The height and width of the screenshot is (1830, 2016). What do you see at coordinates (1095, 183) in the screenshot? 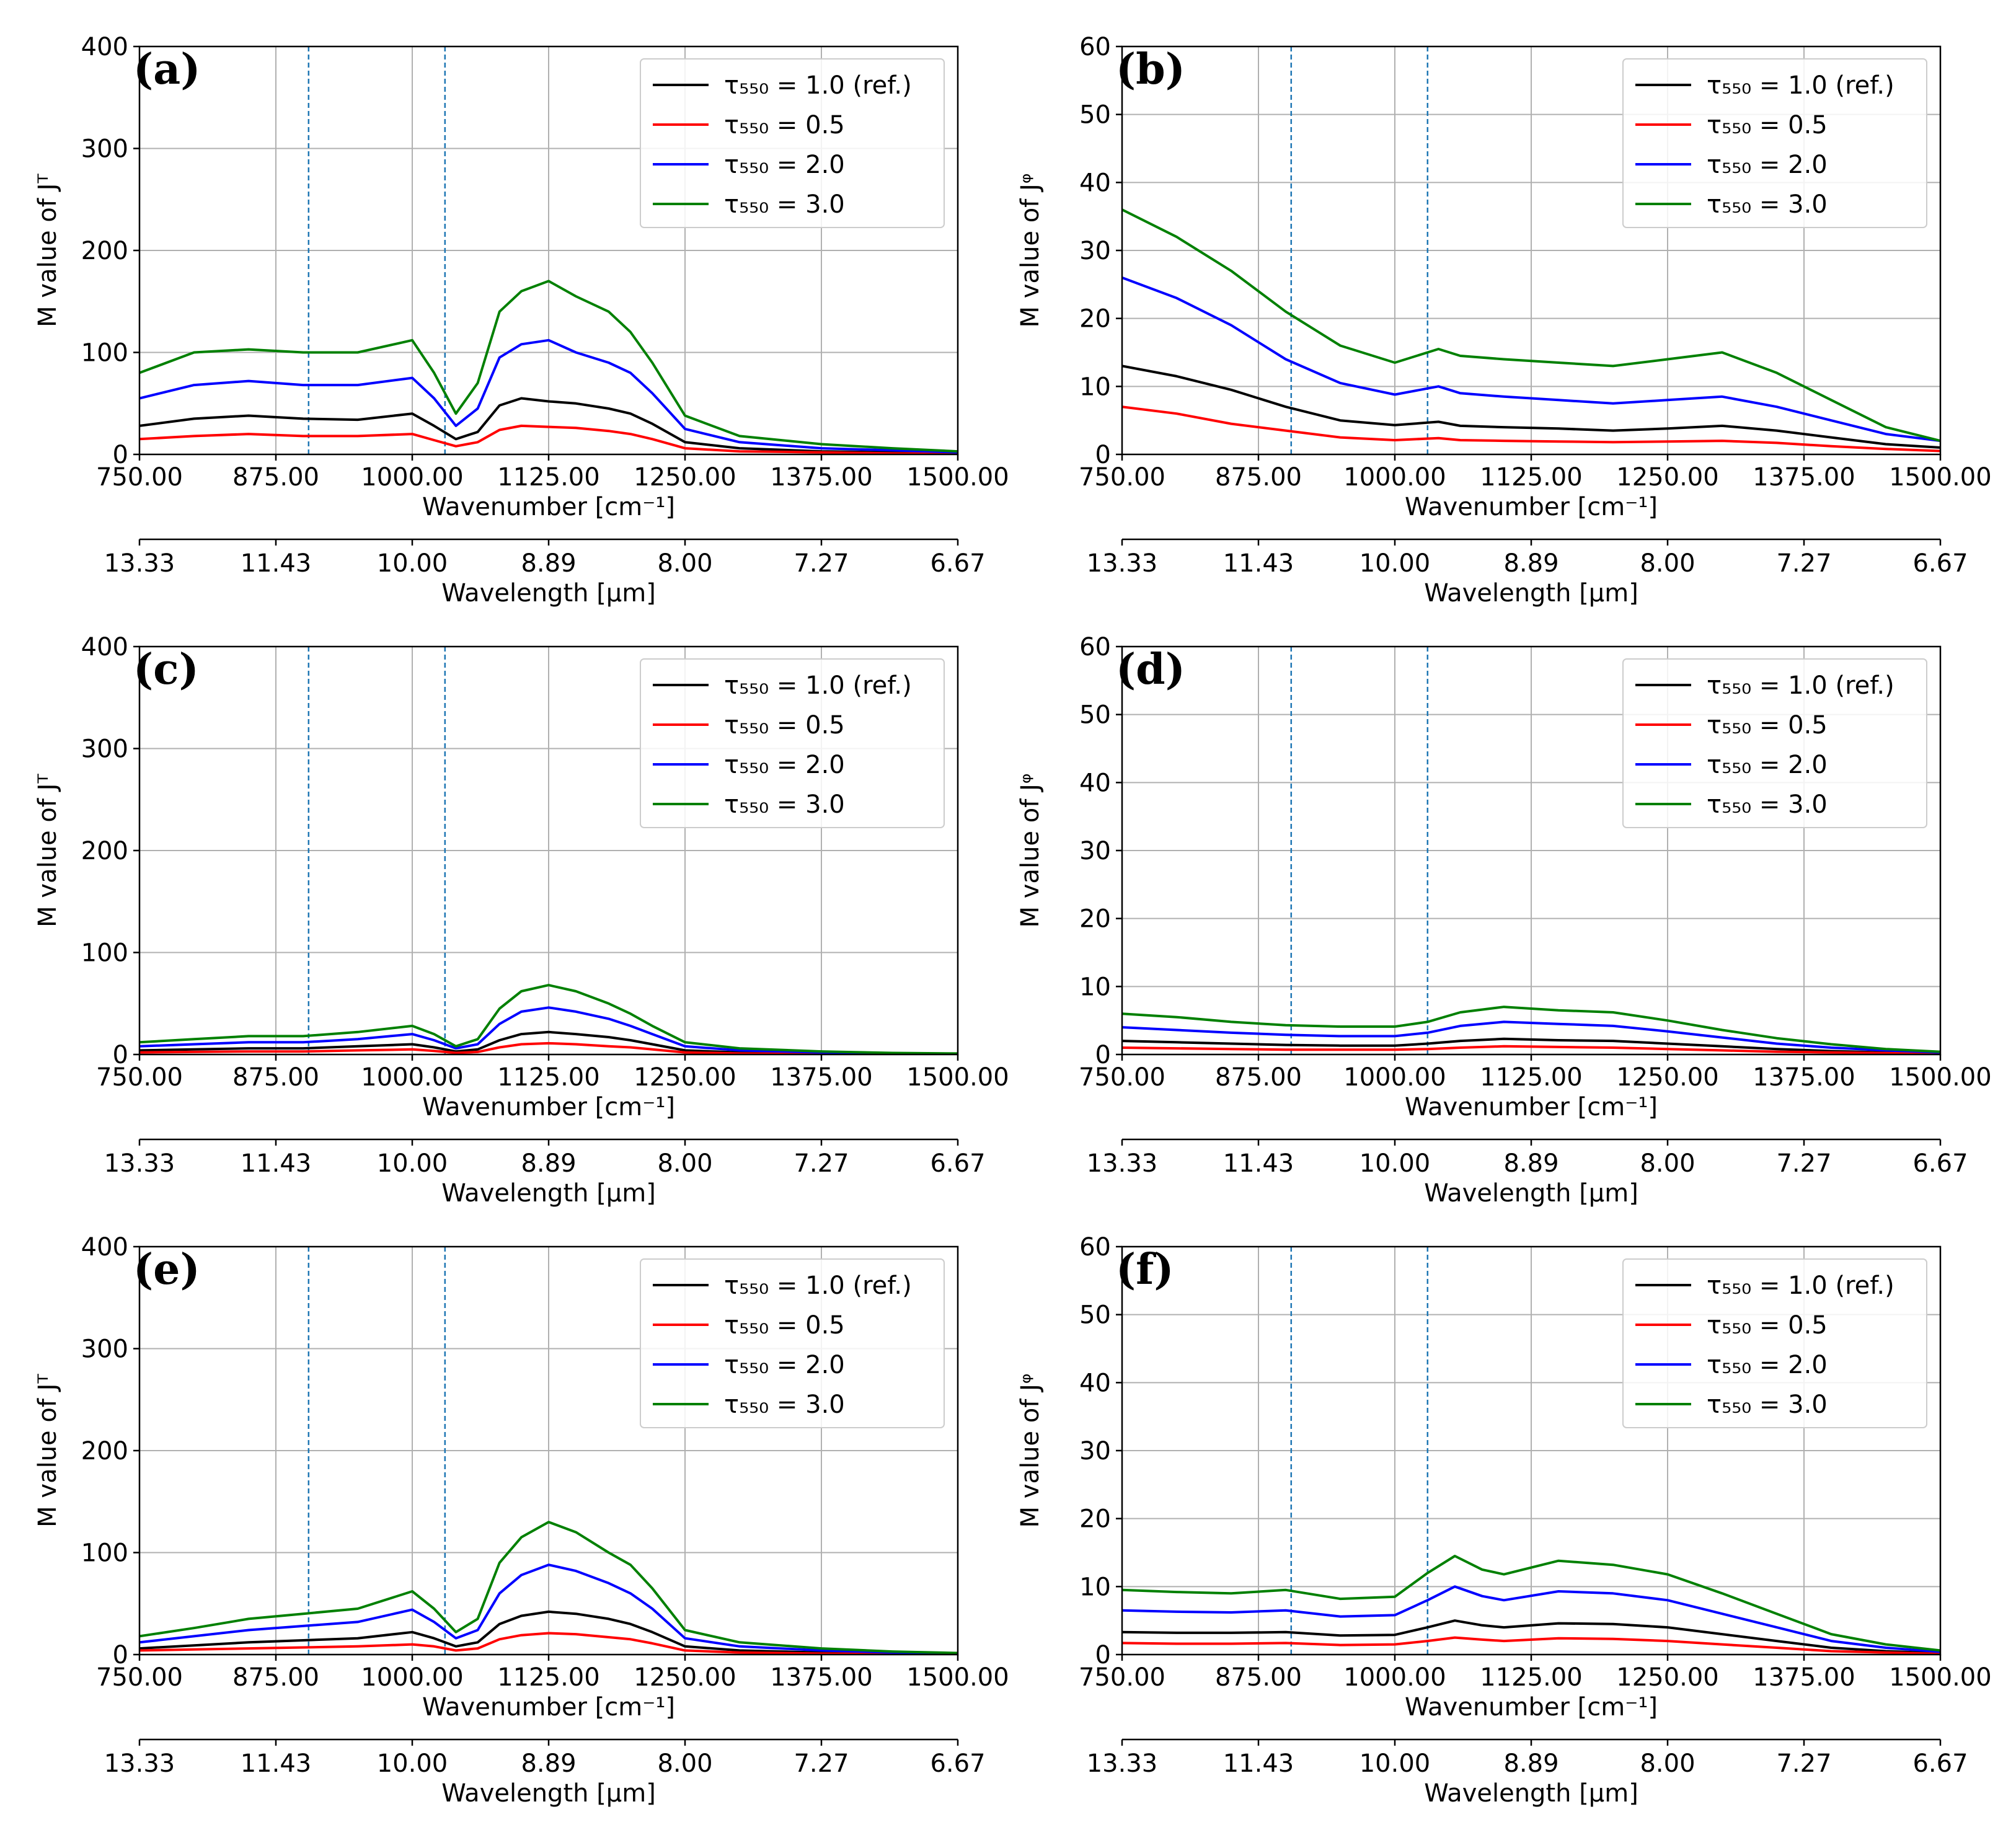
I see `y-tick-label: 40` at bounding box center [1095, 183].